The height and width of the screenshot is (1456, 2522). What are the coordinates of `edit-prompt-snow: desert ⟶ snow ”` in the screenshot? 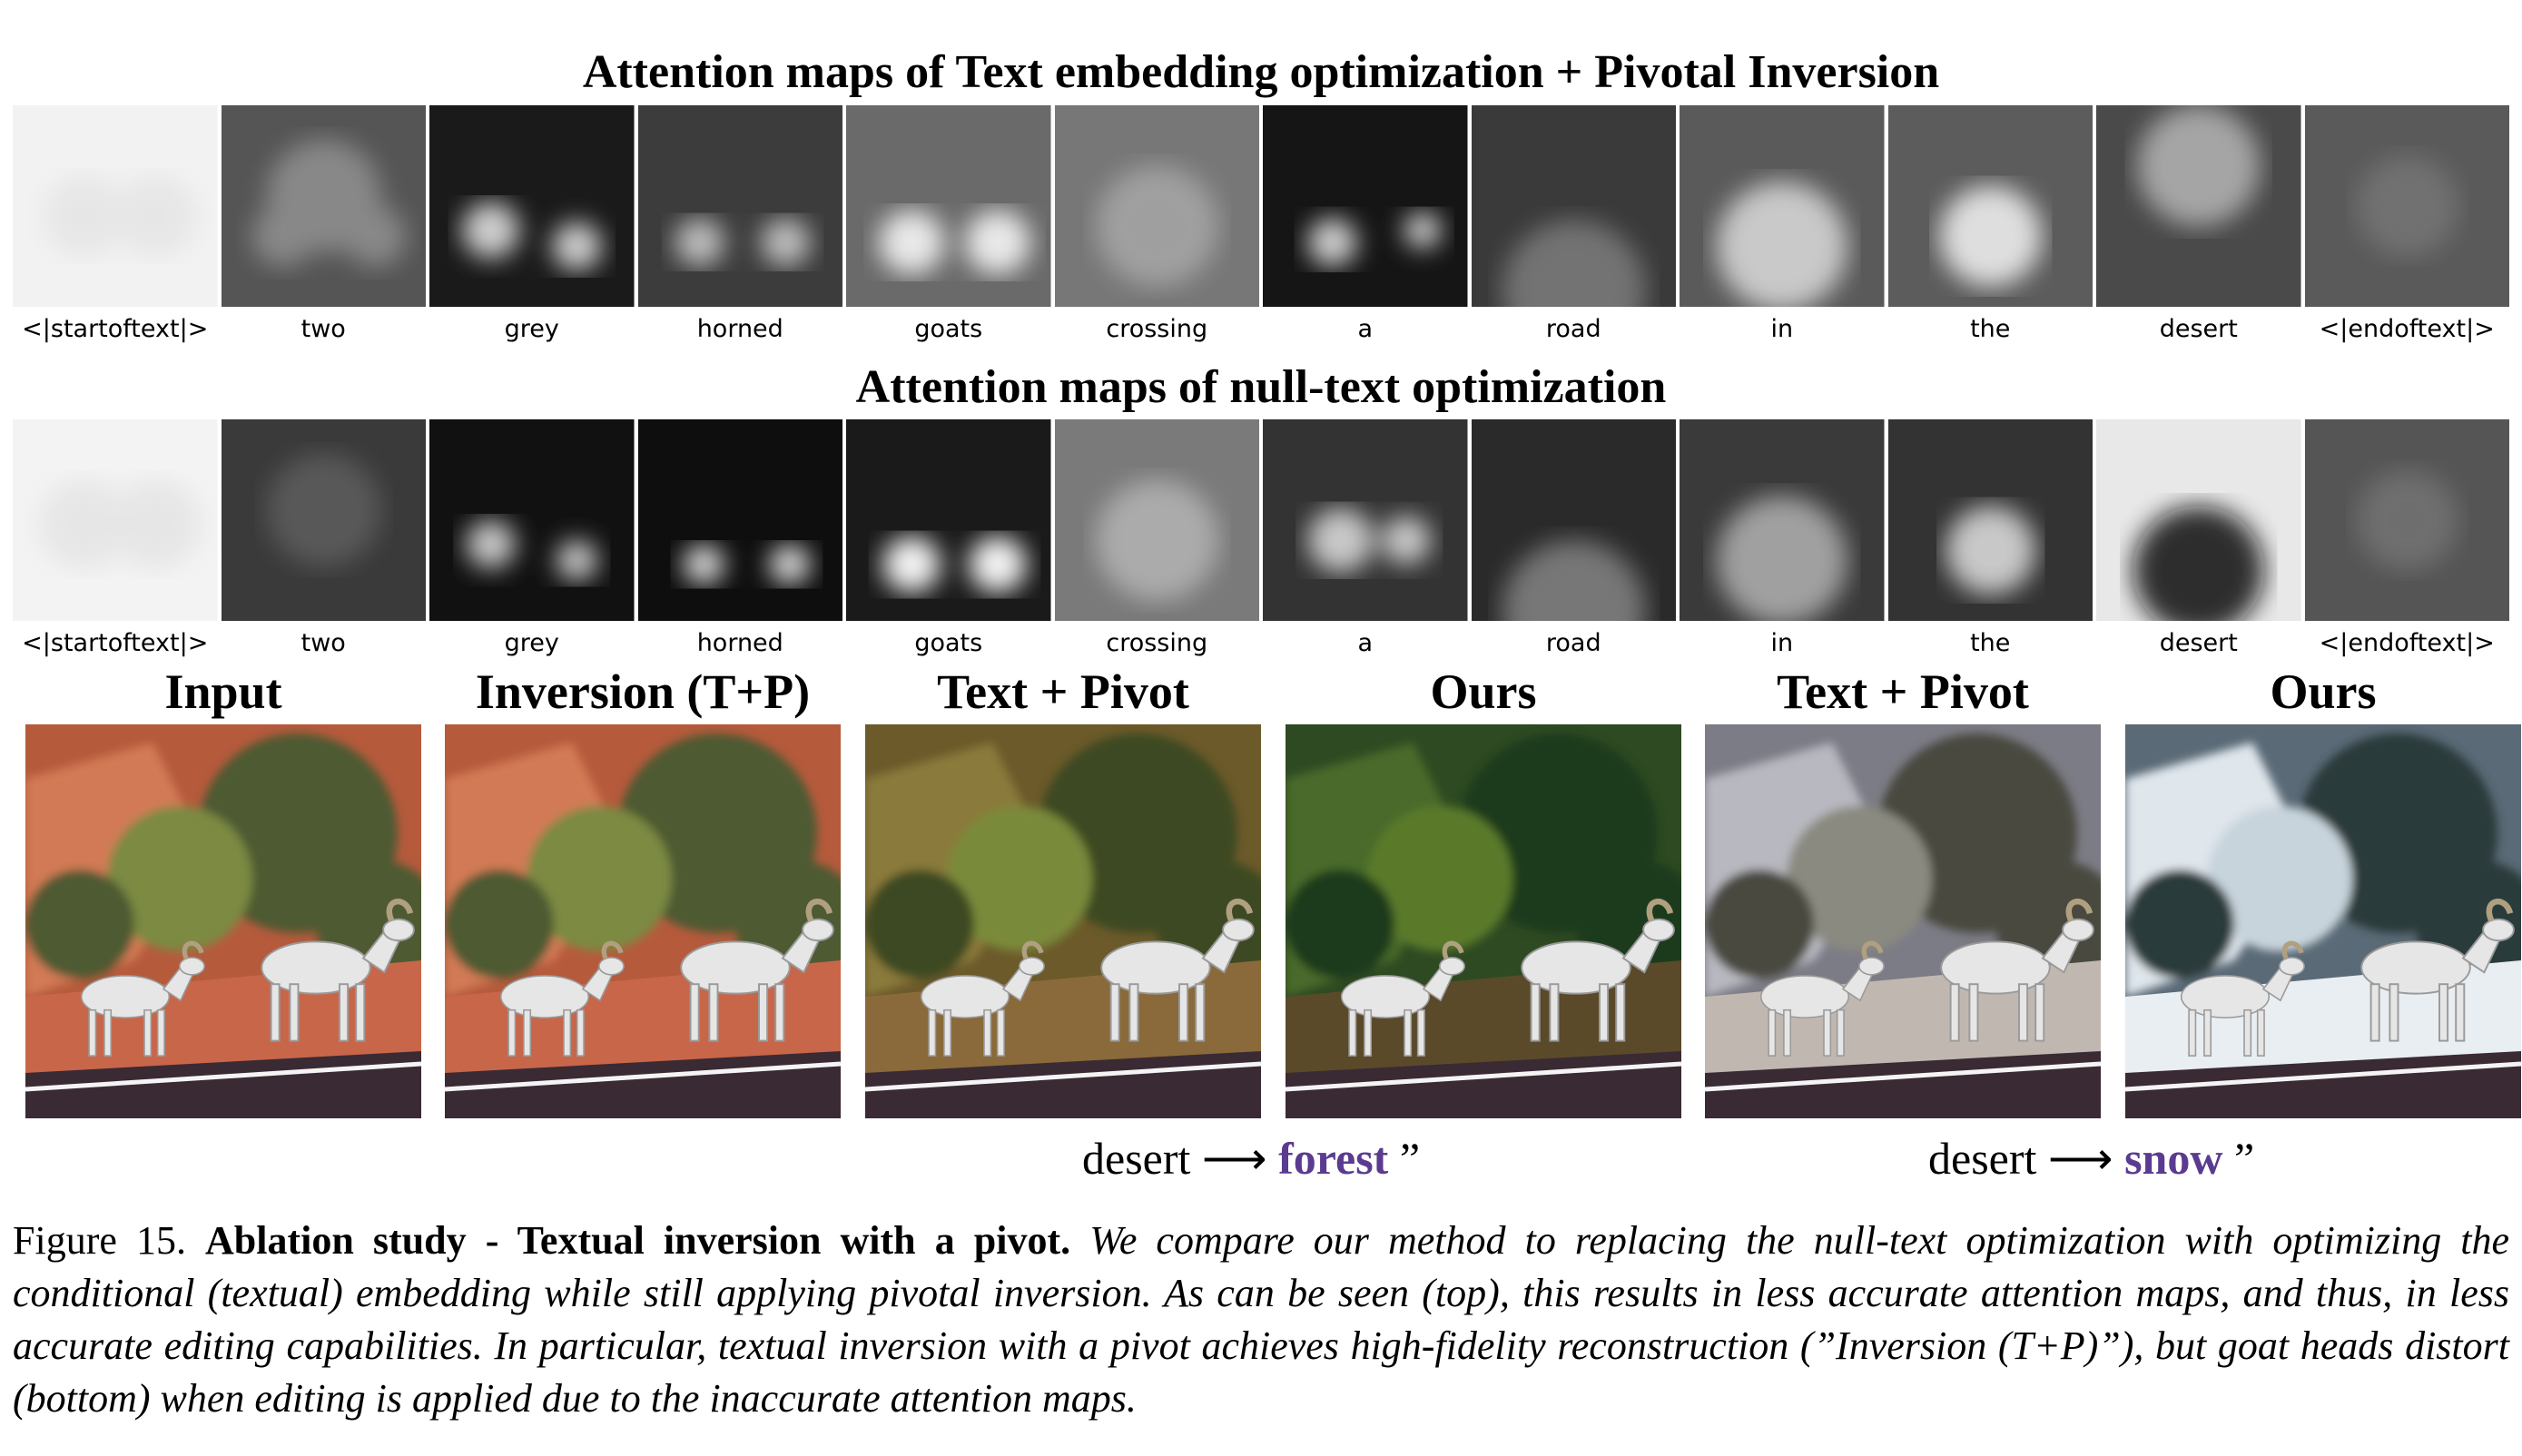 It's located at (2091, 1158).